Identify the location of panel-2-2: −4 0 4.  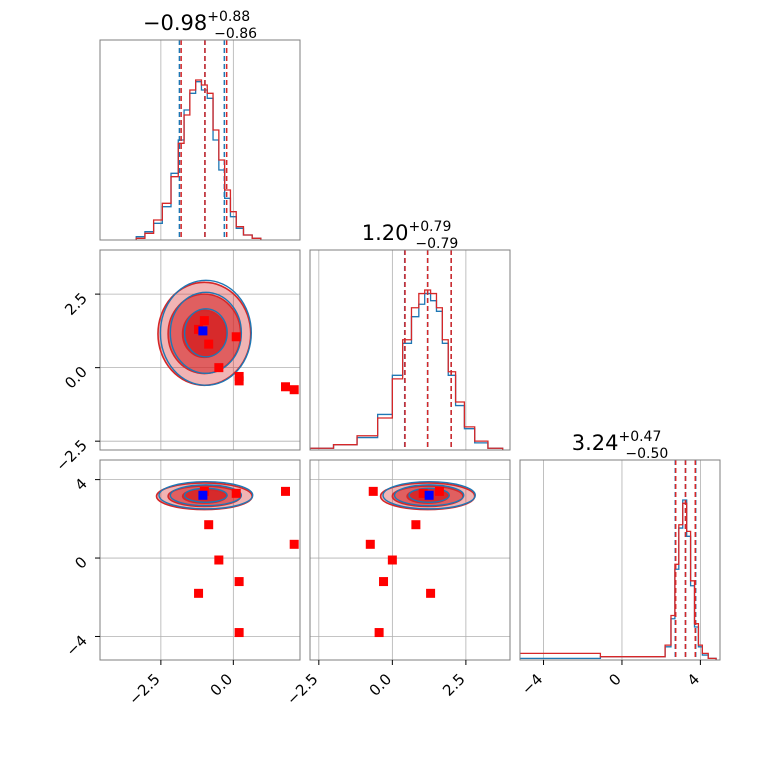
(619, 578).